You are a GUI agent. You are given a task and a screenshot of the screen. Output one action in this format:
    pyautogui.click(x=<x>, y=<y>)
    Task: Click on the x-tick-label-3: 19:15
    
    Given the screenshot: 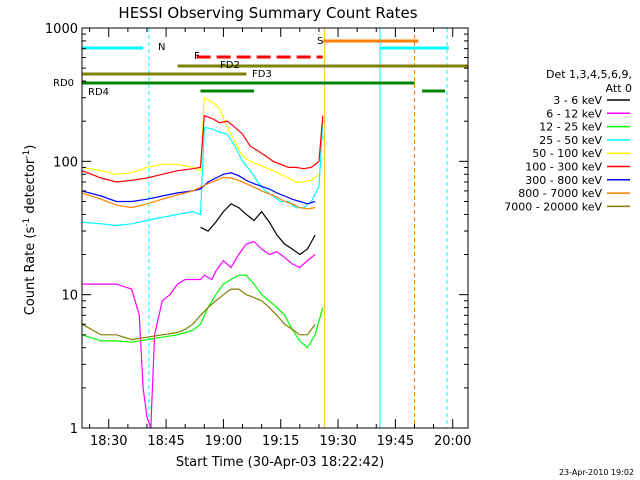 What is the action you would take?
    pyautogui.click(x=280, y=441)
    